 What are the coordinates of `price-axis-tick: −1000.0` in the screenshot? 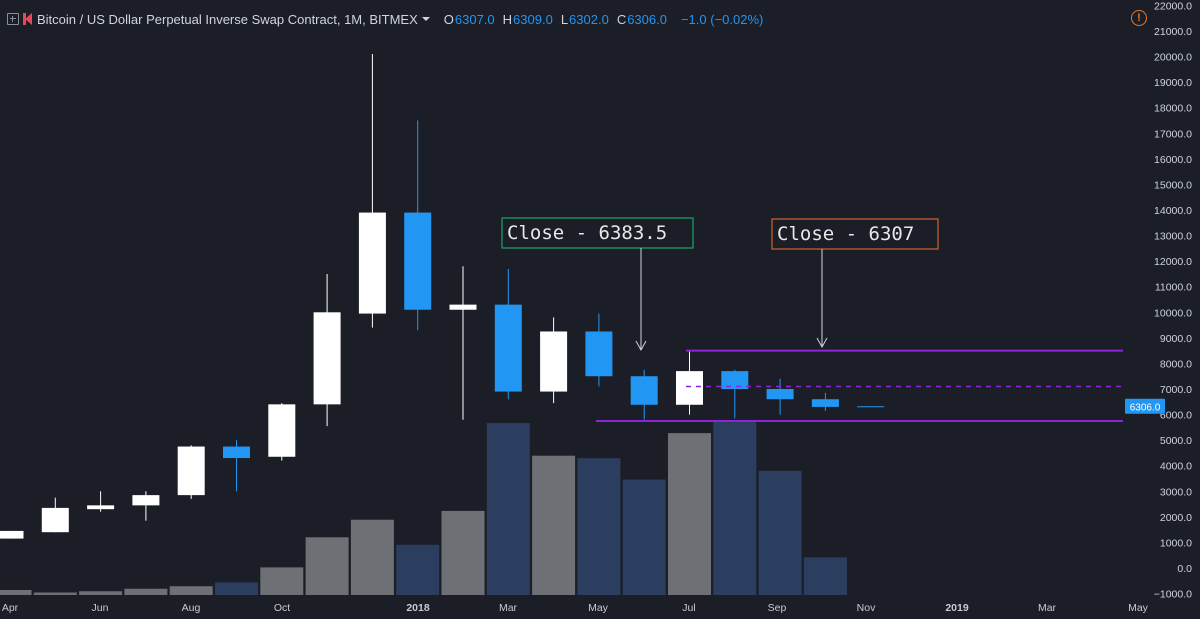 It's located at (1173, 595).